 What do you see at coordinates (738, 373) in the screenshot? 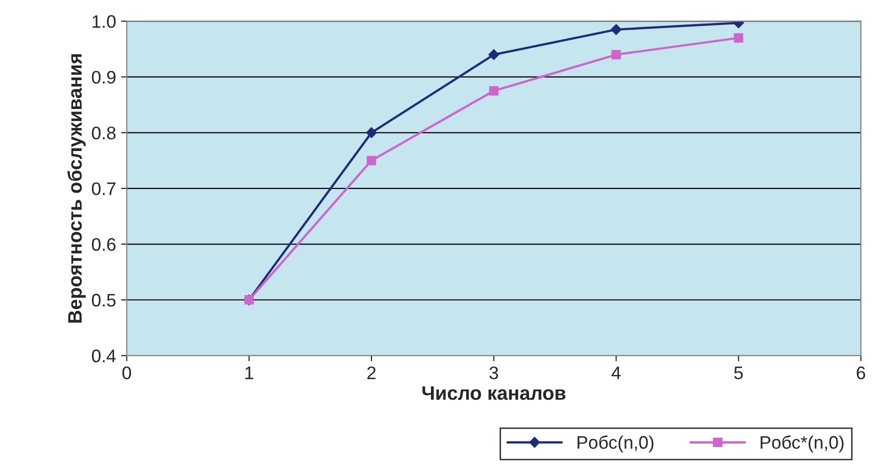
I see `x-tick-label: 5` at bounding box center [738, 373].